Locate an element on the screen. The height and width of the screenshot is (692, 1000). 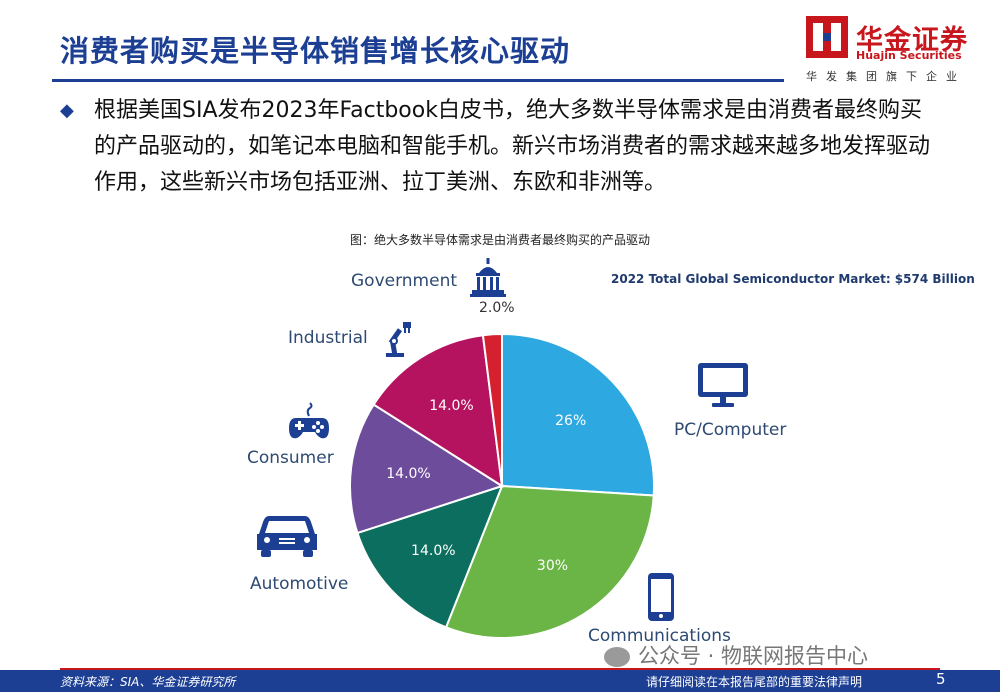
pie-slice-pc-computer is located at coordinates (578, 414).